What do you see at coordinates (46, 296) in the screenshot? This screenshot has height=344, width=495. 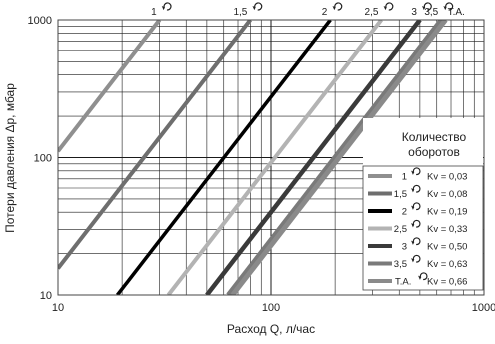 I see `y-tick-label: 10` at bounding box center [46, 296].